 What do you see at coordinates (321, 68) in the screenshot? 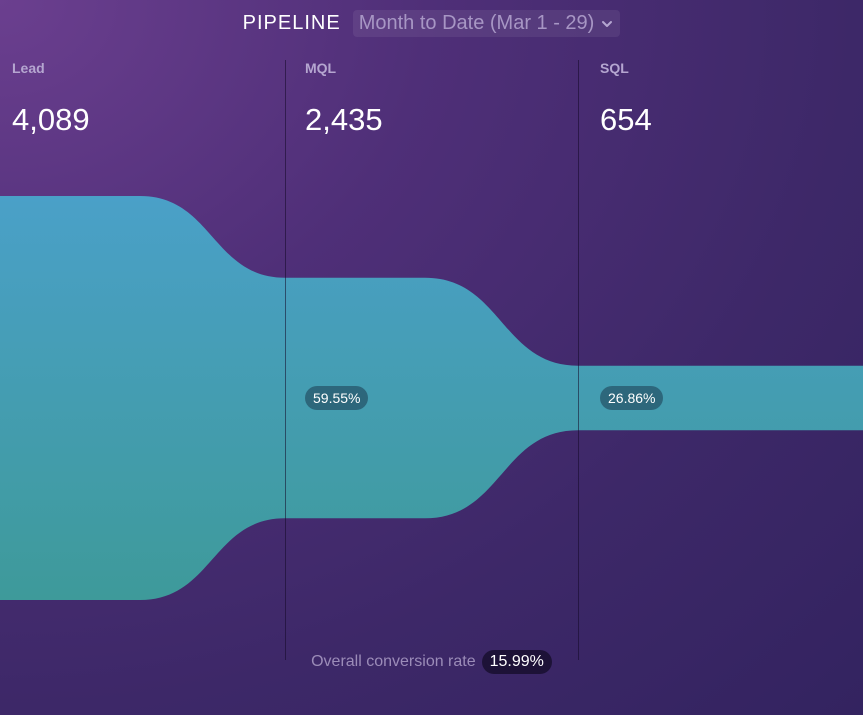
I see `stage-mql-name: MQL` at bounding box center [321, 68].